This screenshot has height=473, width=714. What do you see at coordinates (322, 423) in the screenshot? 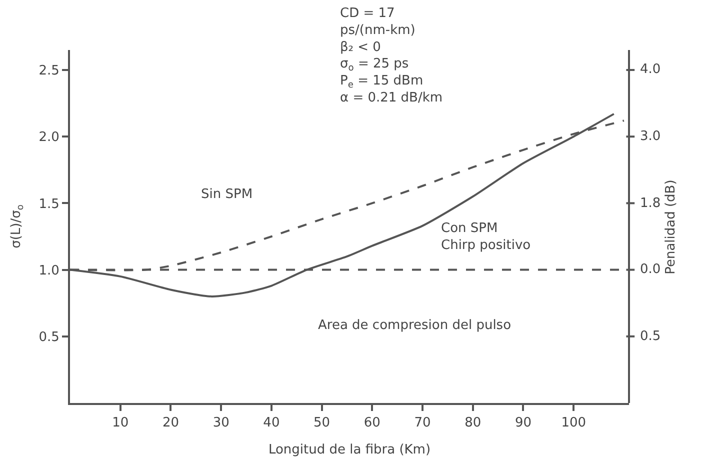
I see `x-tick-label: 50` at bounding box center [322, 423].